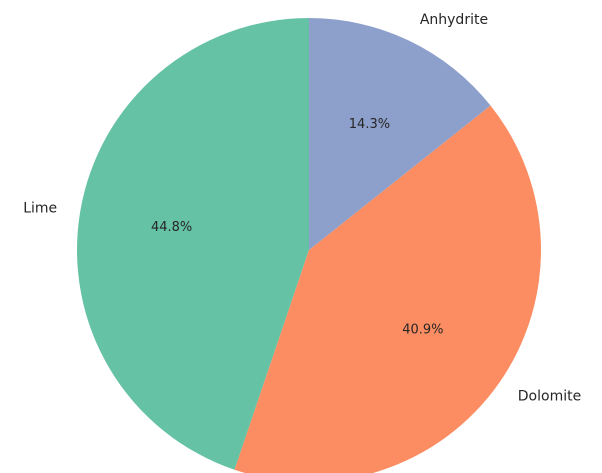 The width and height of the screenshot is (602, 473). Describe the element at coordinates (40, 208) in the screenshot. I see `slice-label: Lime` at that location.